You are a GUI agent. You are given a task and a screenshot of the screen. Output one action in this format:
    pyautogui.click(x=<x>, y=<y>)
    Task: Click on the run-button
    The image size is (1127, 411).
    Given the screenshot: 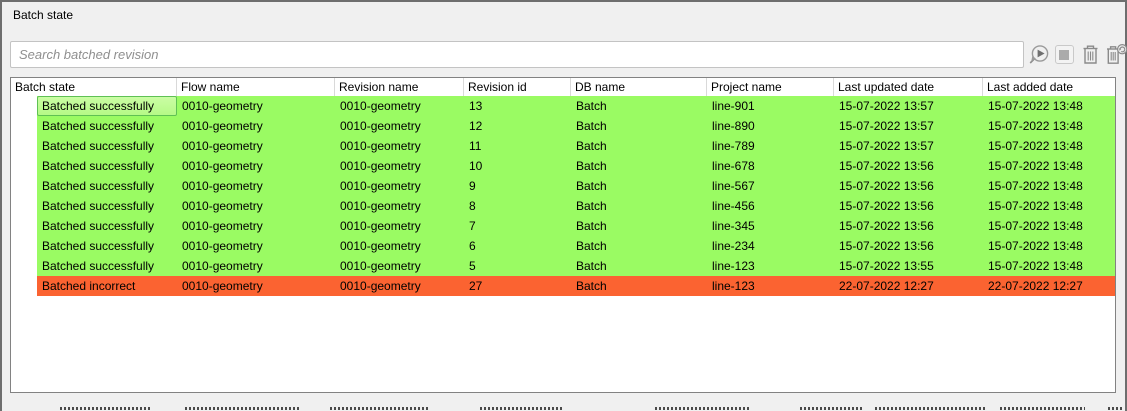 What is the action you would take?
    pyautogui.click(x=1038, y=54)
    